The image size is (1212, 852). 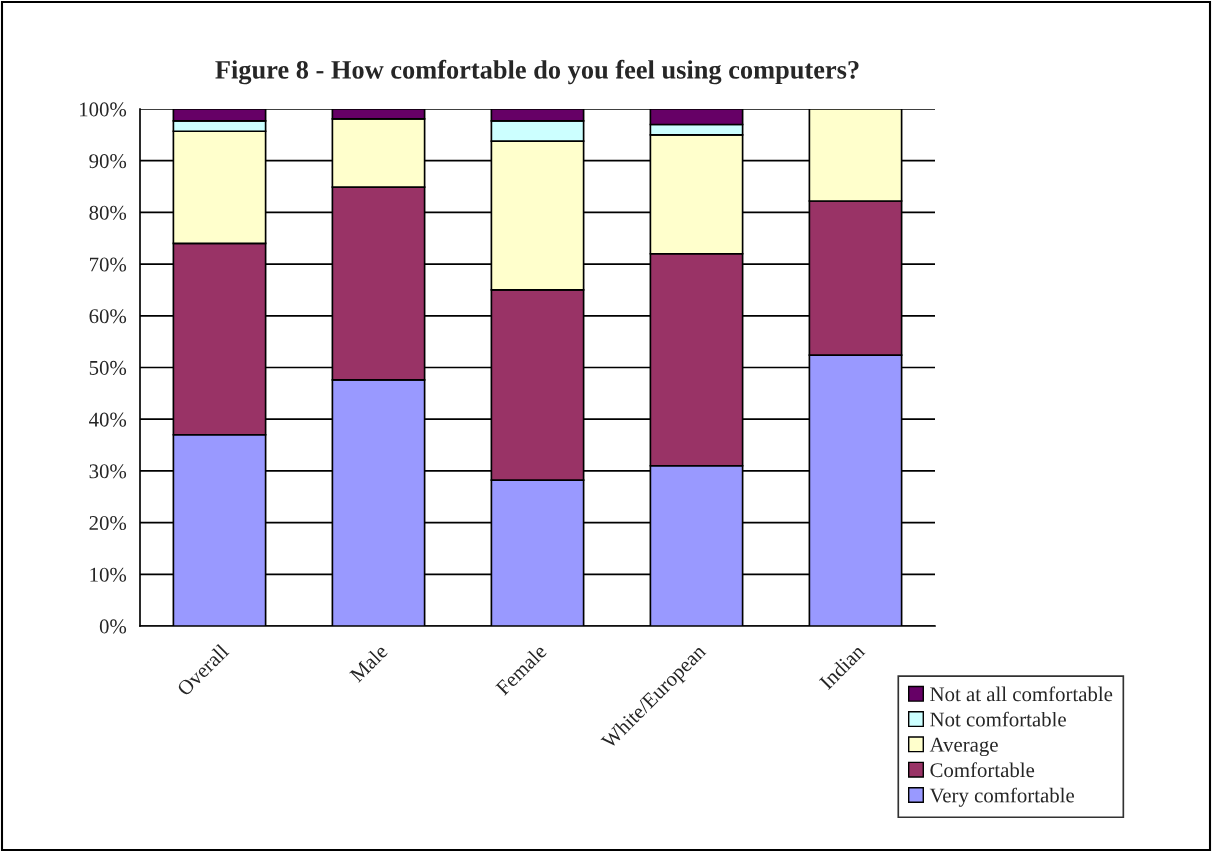 I want to click on legend-label: Very comfortable, so click(x=1001, y=797).